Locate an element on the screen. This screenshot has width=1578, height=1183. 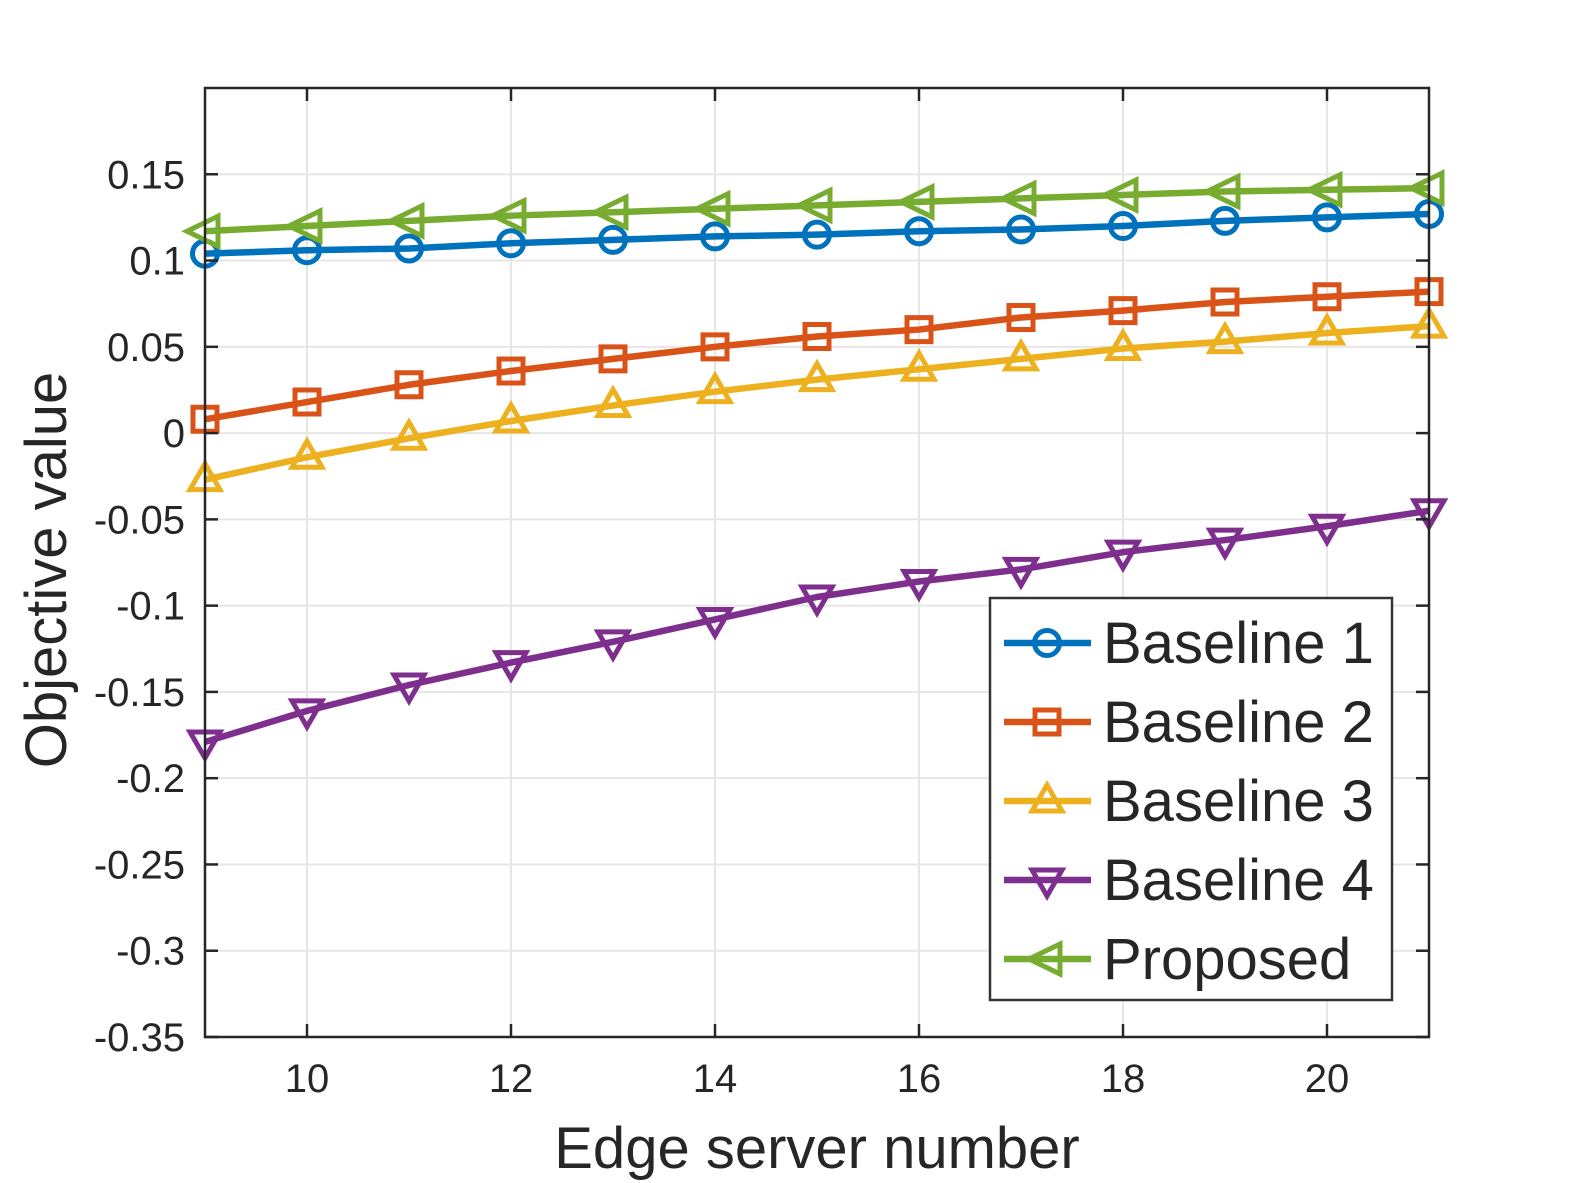
y-tick-label: 0.05 is located at coordinates (146, 348).